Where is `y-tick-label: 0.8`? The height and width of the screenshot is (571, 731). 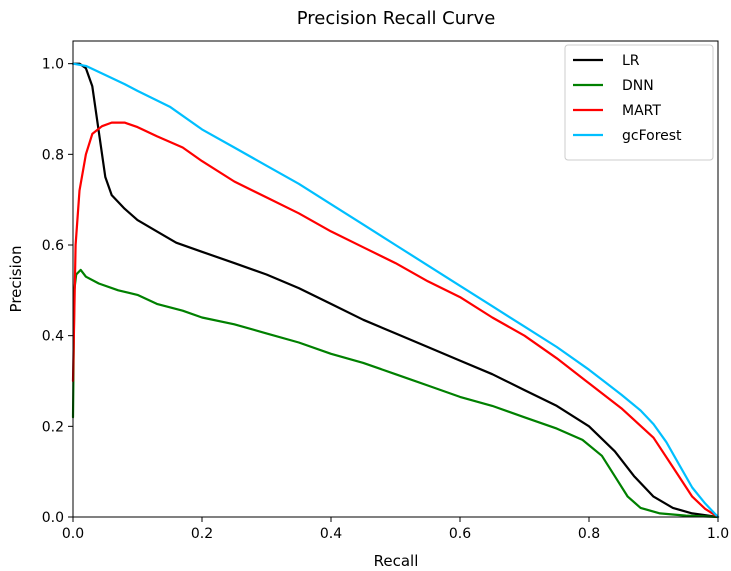 y-tick-label: 0.8 is located at coordinates (53, 155).